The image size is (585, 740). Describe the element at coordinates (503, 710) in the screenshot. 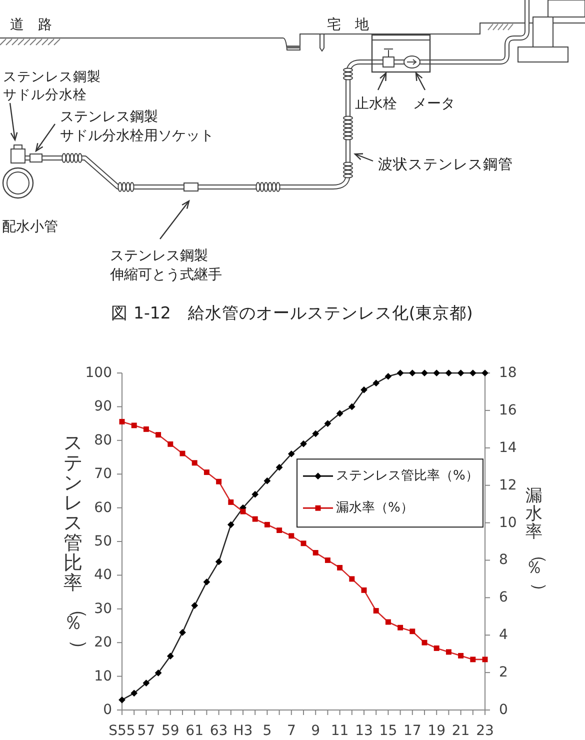

I see `y2-tick-label: 0` at that location.